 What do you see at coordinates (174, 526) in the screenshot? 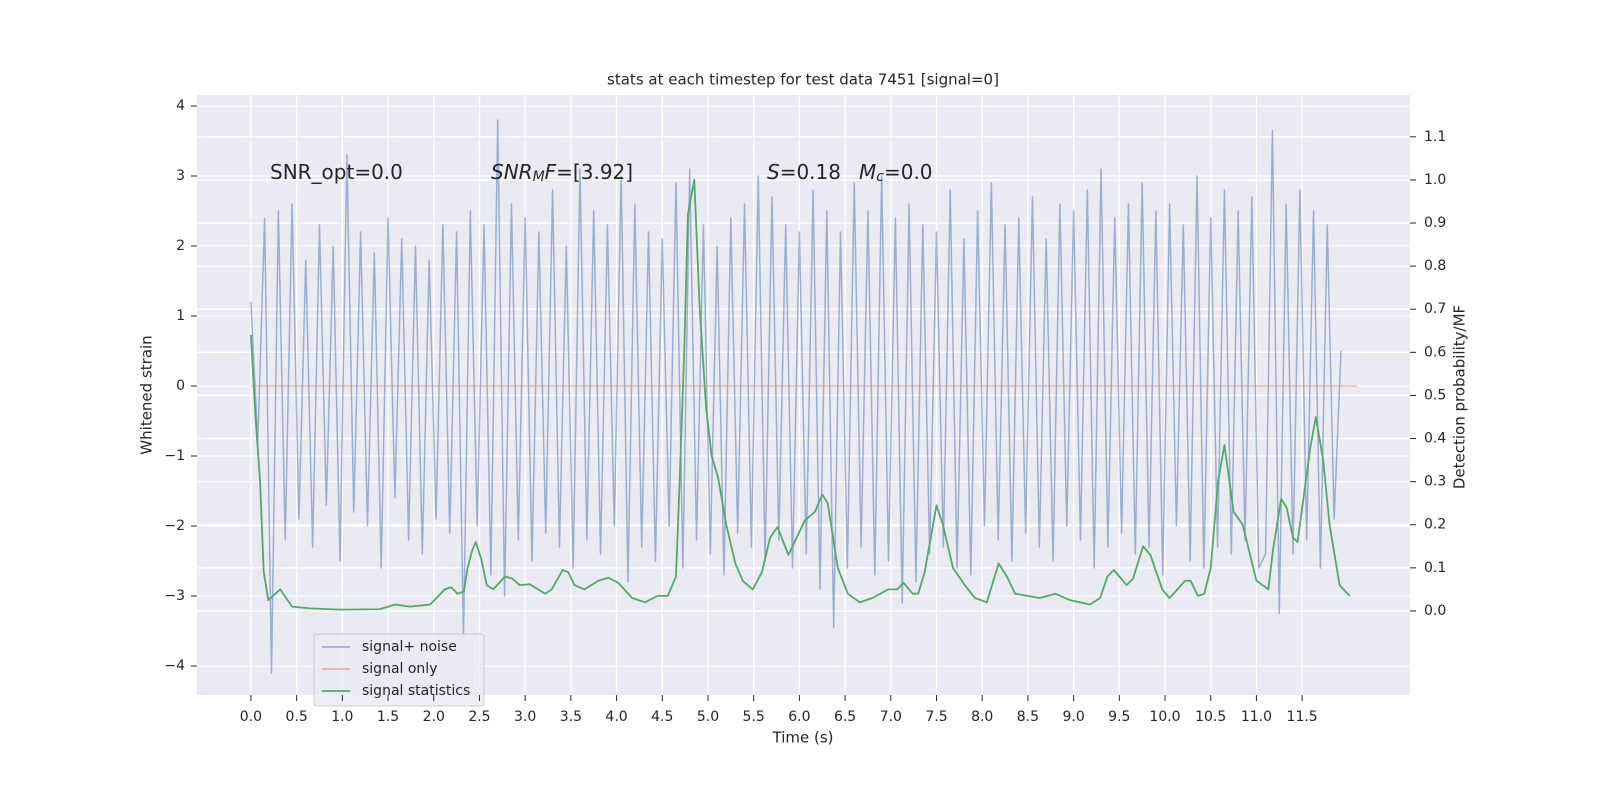
I see `y-tick-label: −2` at bounding box center [174, 526].